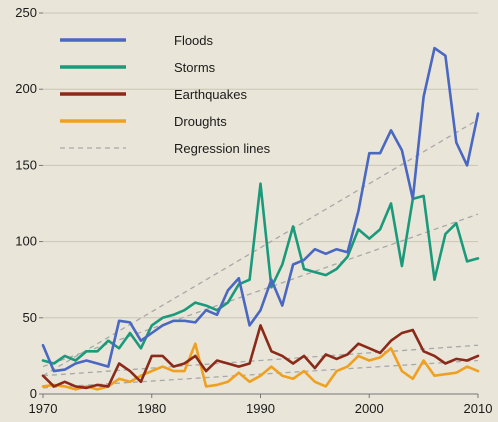 The width and height of the screenshot is (498, 422). Describe the element at coordinates (222, 148) in the screenshot. I see `legend-label-regression-lines: Regression lines` at that location.